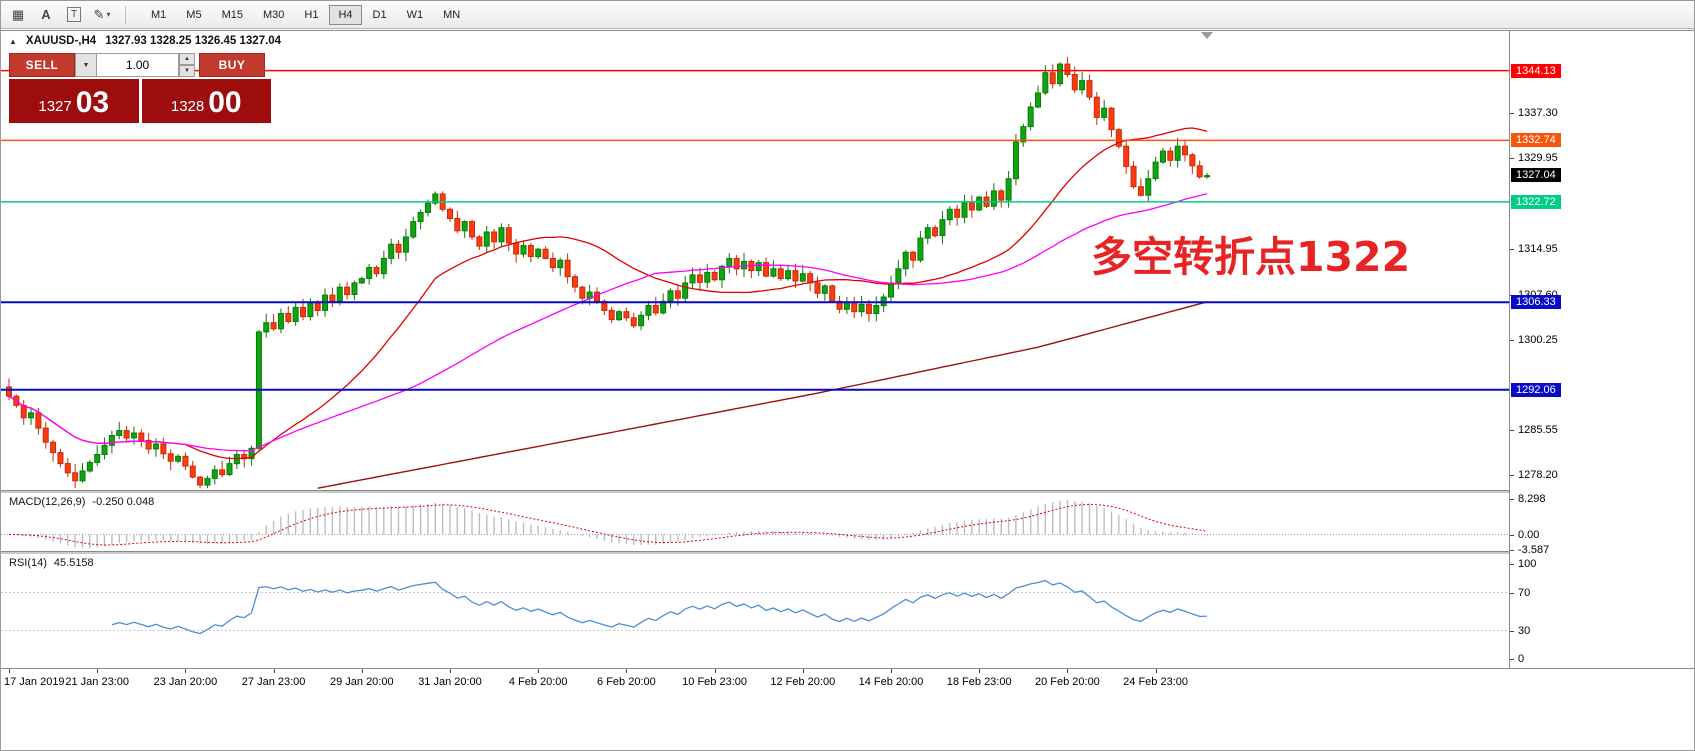 This screenshot has width=1695, height=751. I want to click on rsi-axis-label: 100, so click(1527, 564).